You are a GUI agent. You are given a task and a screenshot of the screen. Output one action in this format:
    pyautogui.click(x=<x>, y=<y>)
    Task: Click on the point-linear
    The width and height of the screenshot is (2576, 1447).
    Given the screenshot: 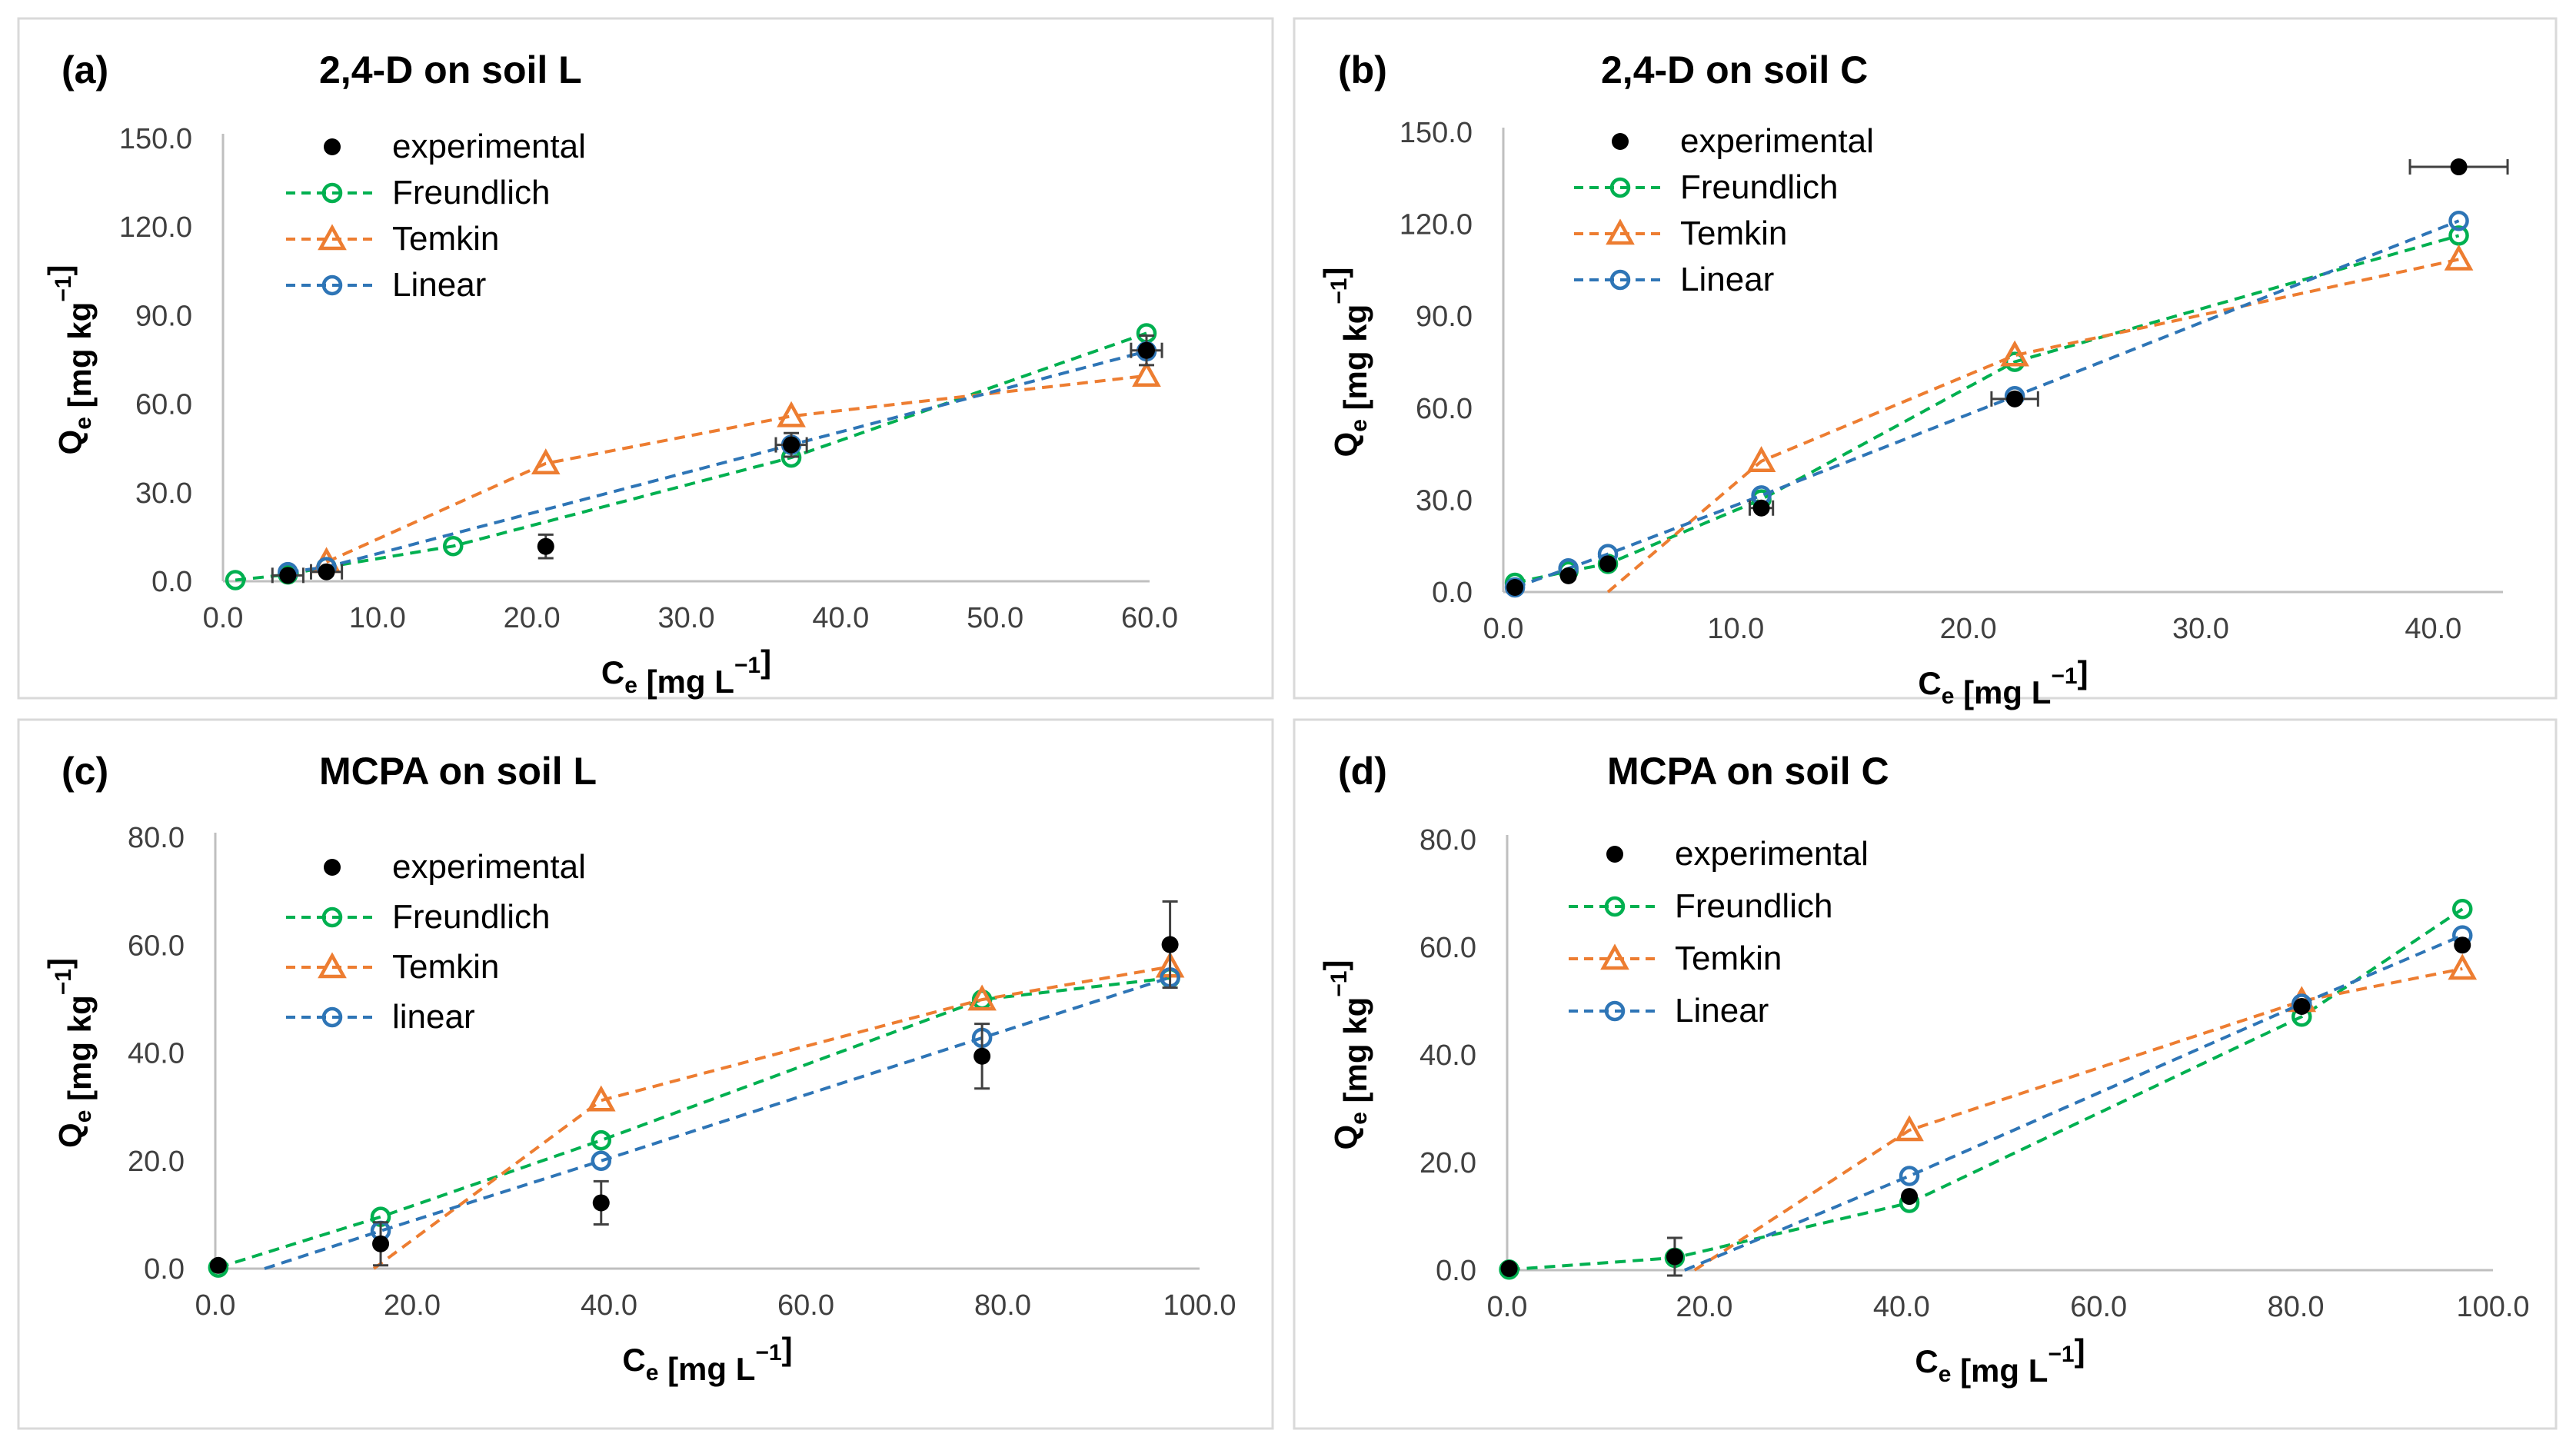 What is the action you would take?
    pyautogui.click(x=601, y=1160)
    